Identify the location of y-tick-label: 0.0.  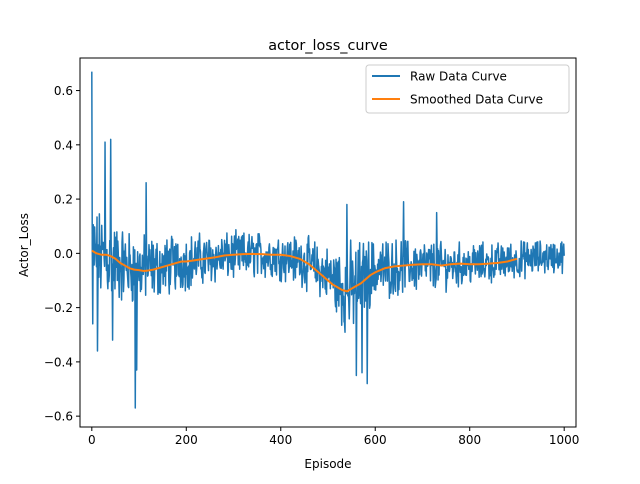
(63, 254).